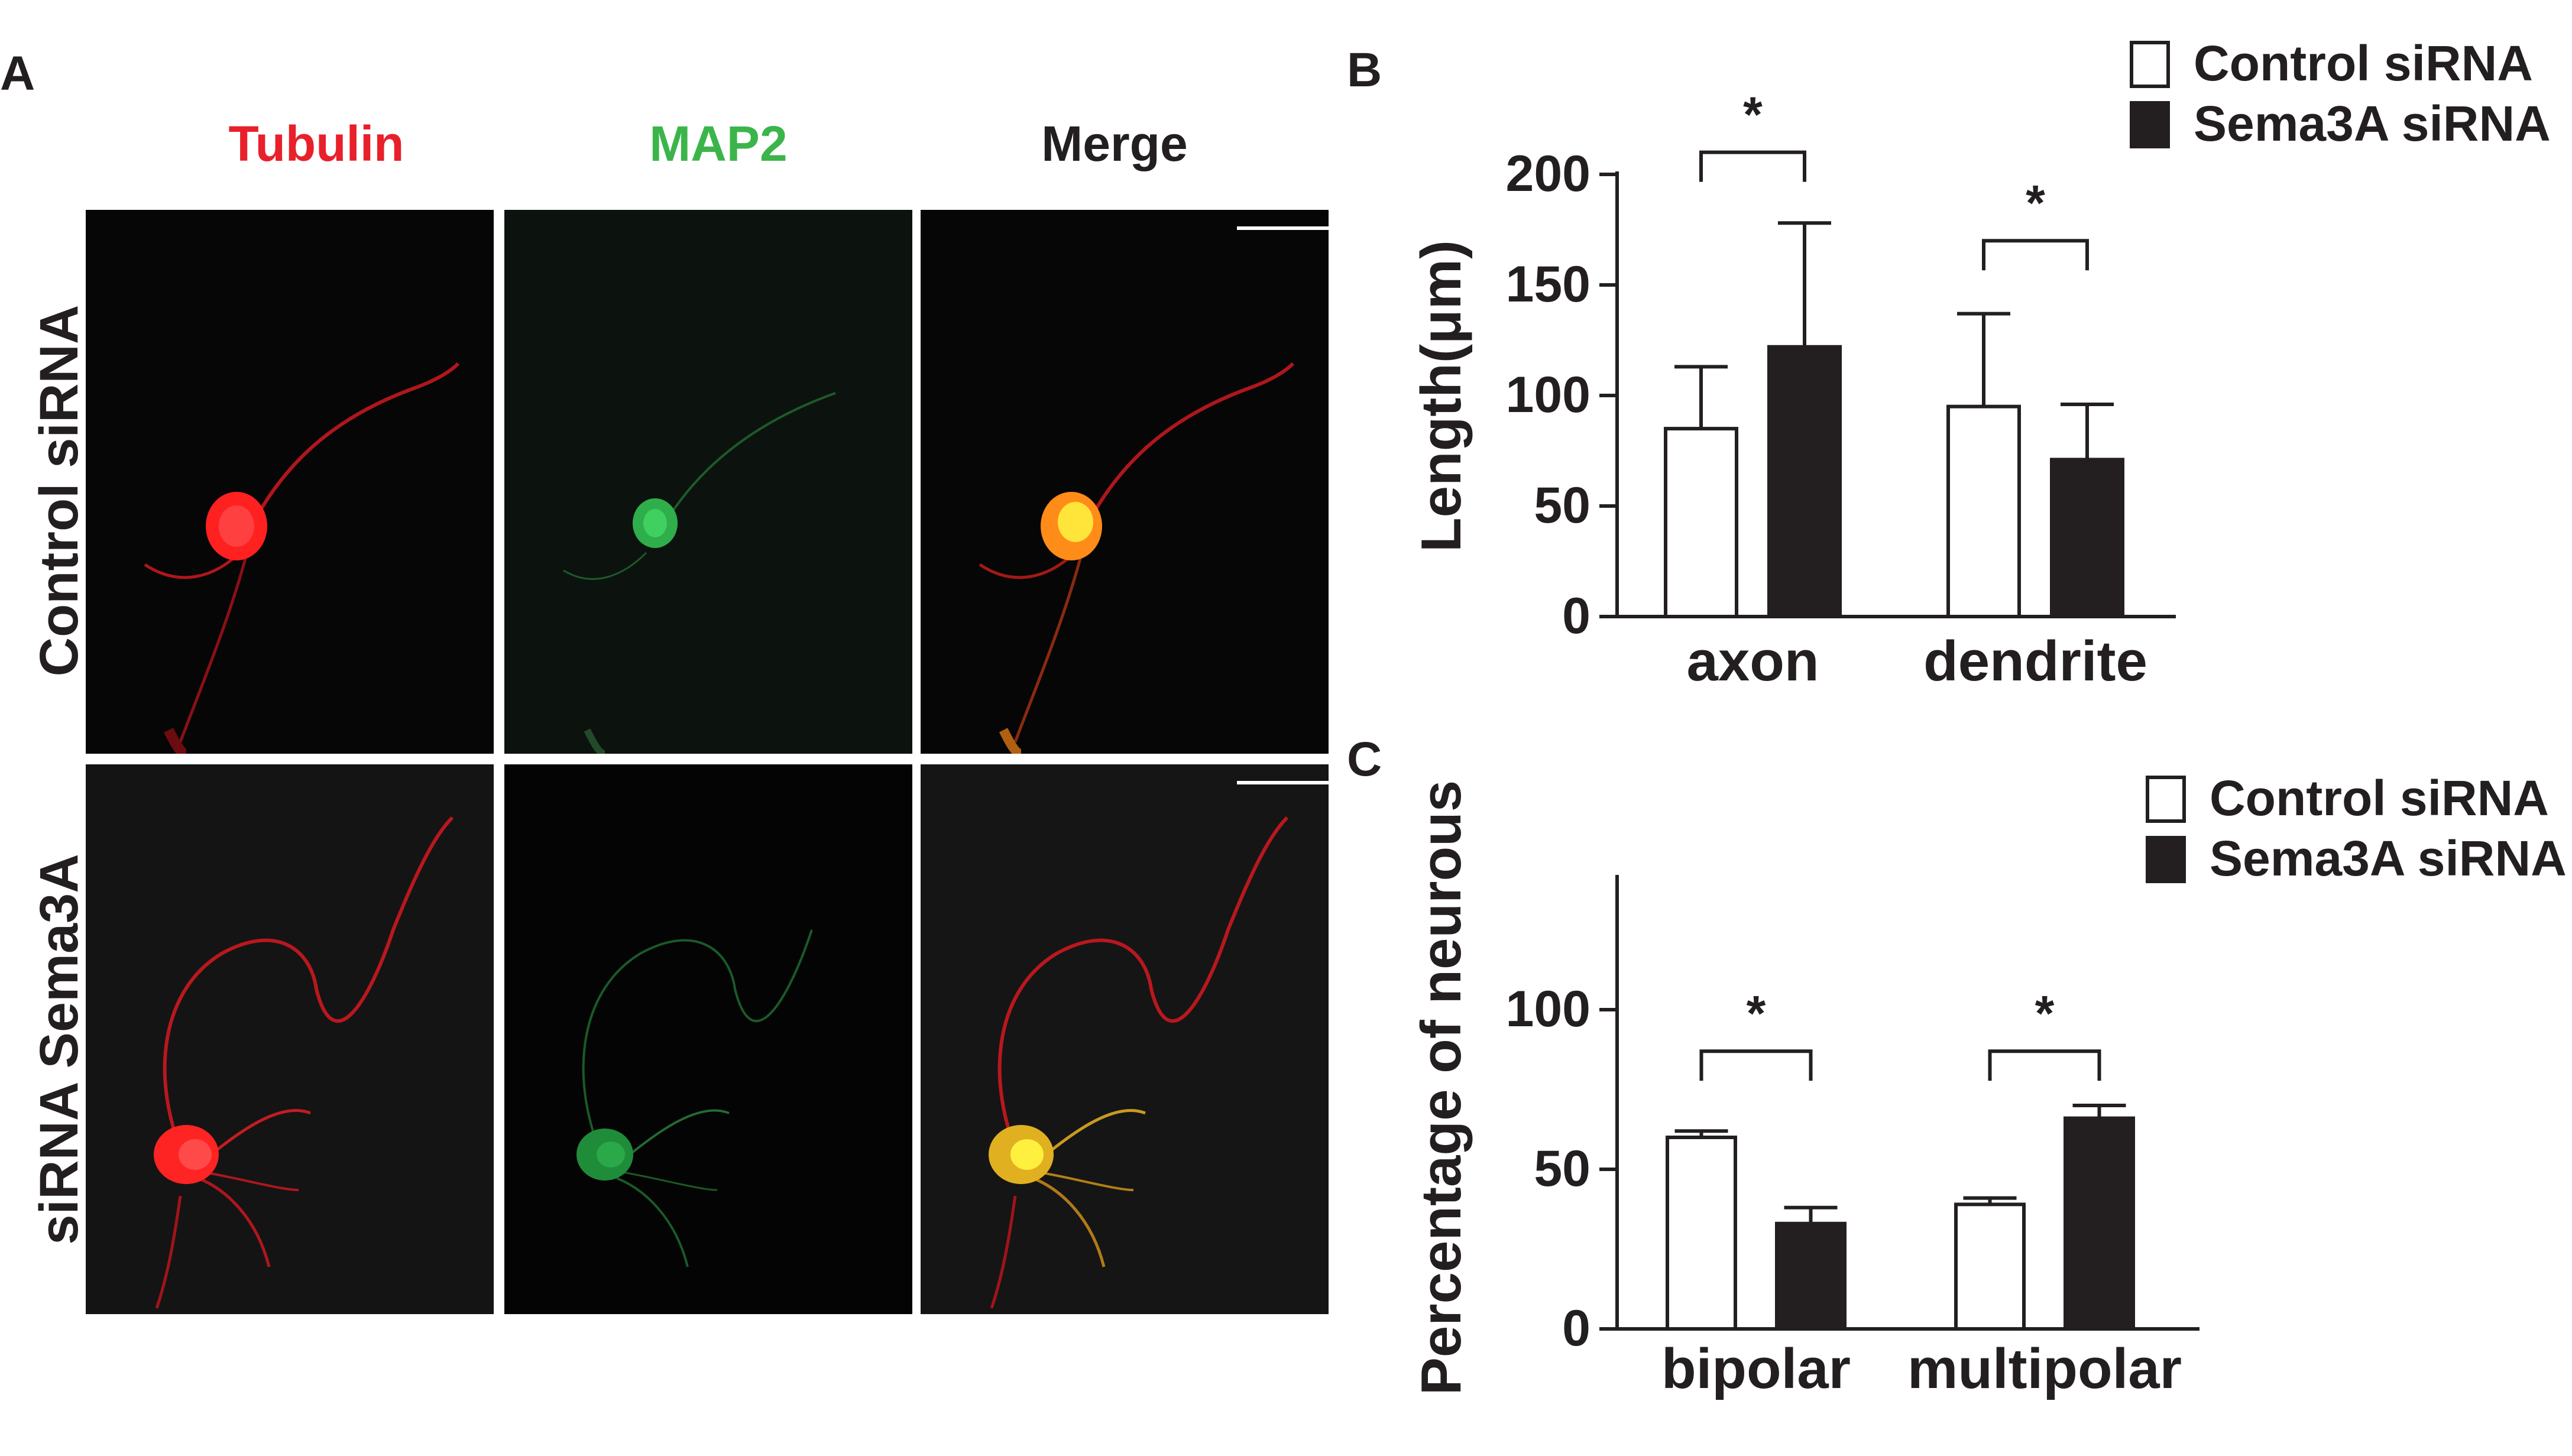  I want to click on micrograph-control-tubulin, so click(290, 482).